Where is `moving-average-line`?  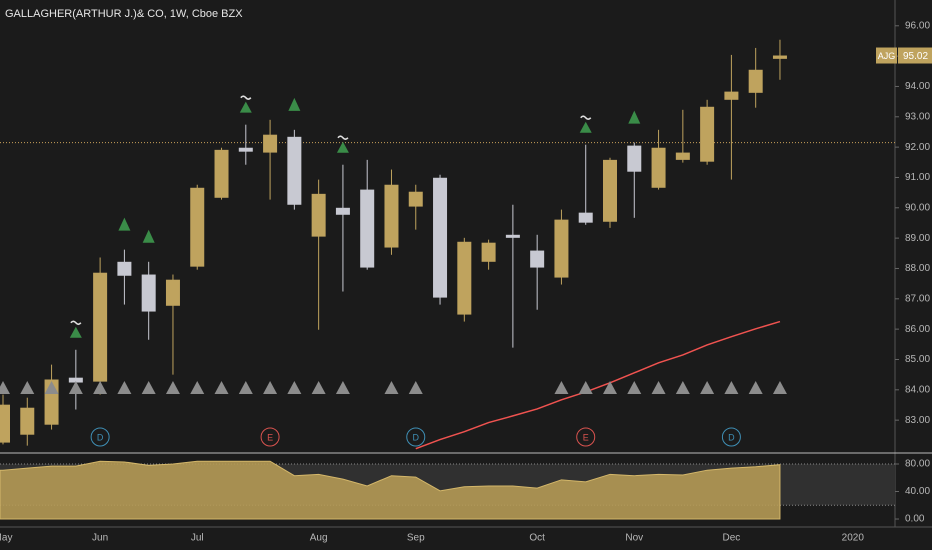 moving-average-line is located at coordinates (598, 385).